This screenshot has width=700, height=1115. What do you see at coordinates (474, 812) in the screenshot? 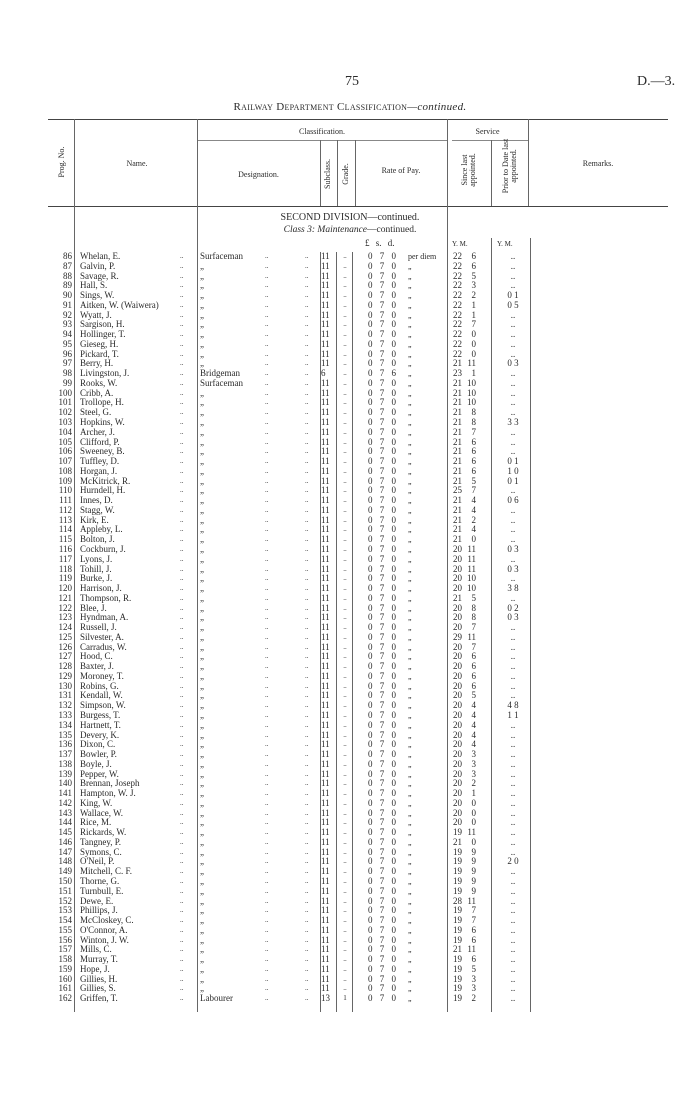
I see `cell-since-months: 0` at bounding box center [474, 812].